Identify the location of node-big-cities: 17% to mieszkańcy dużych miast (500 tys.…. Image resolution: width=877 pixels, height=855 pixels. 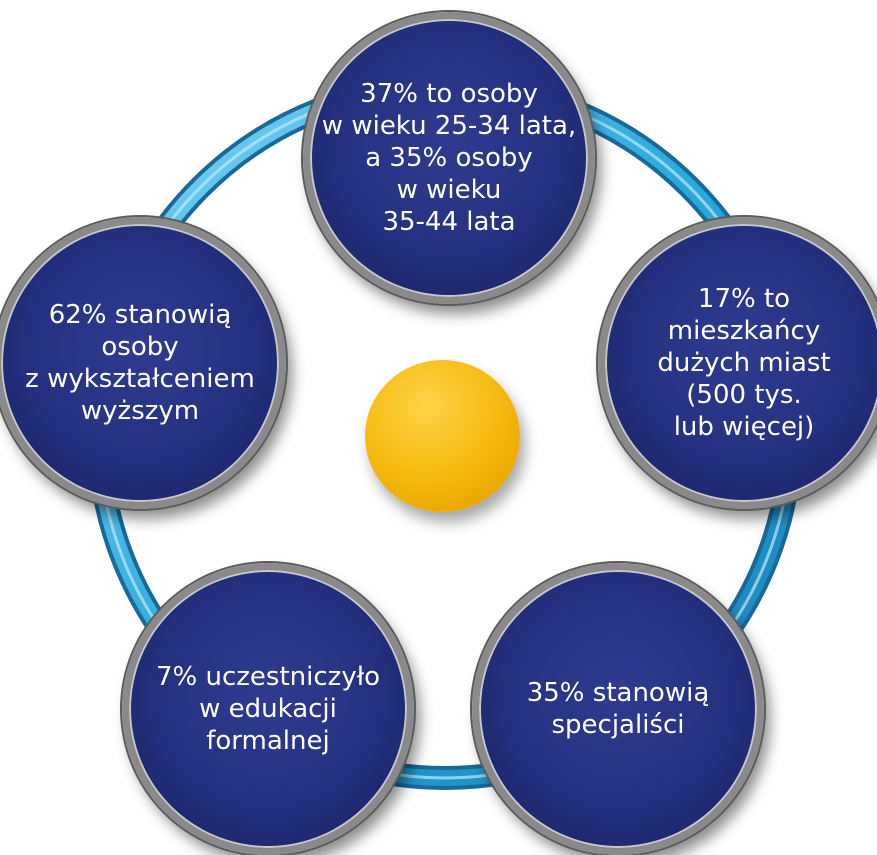
(737, 363).